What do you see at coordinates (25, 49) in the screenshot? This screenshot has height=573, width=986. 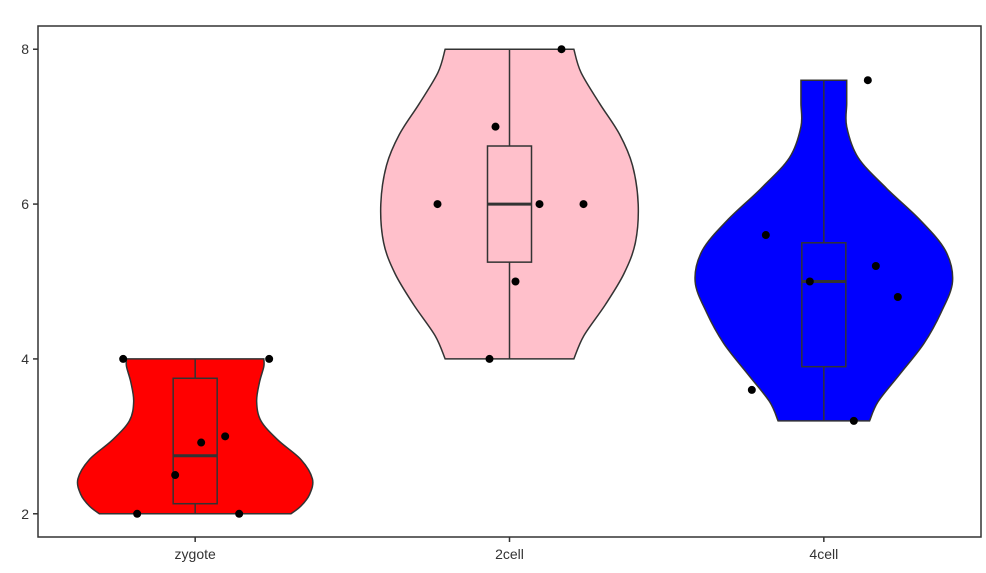 I see `y-tick-label: 8` at bounding box center [25, 49].